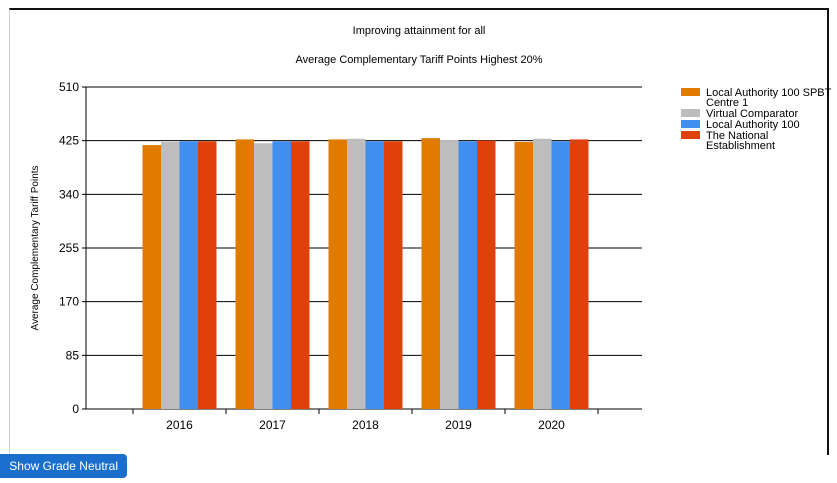 The width and height of the screenshot is (837, 483). What do you see at coordinates (69, 248) in the screenshot?
I see `y-tick-label: 255` at bounding box center [69, 248].